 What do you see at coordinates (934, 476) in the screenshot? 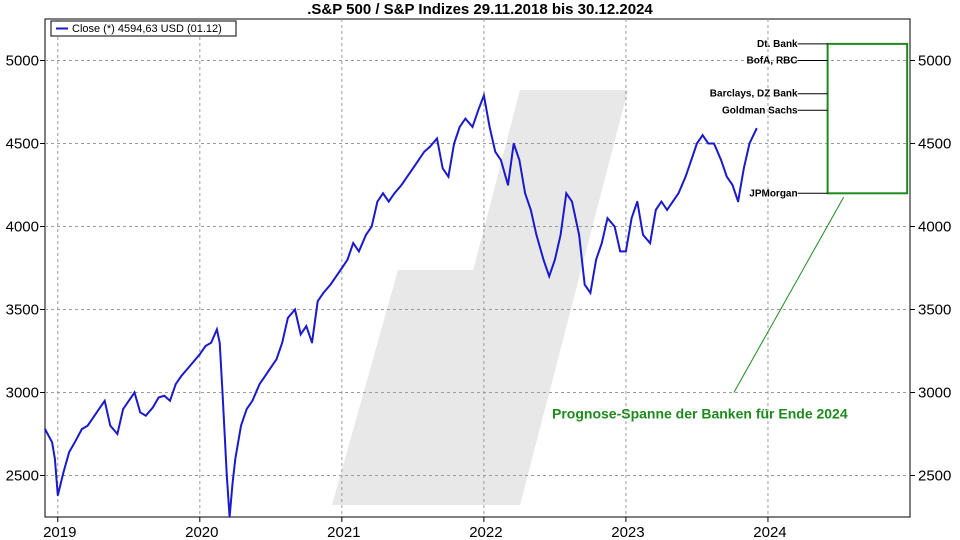
I see `y-tick-label-right: 2500` at bounding box center [934, 476].